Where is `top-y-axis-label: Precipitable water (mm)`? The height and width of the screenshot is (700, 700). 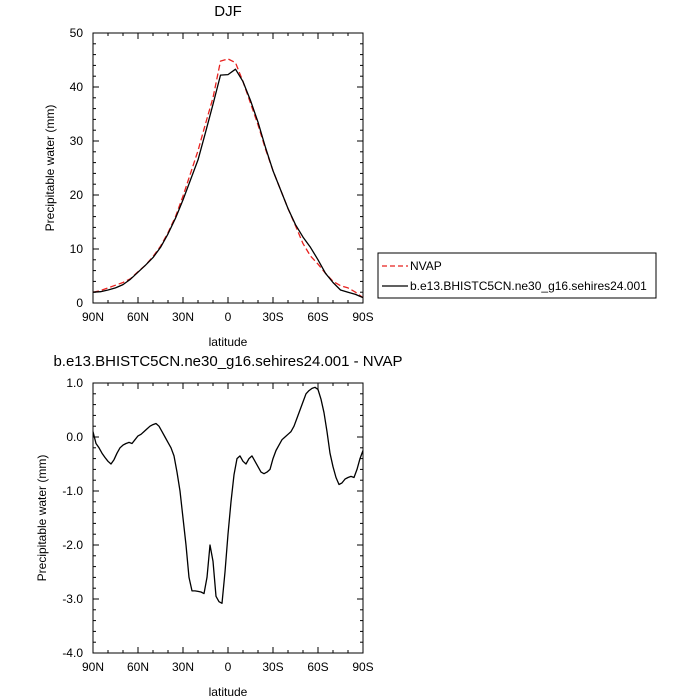 top-y-axis-label: Precipitable water (mm) is located at coordinates (50, 168).